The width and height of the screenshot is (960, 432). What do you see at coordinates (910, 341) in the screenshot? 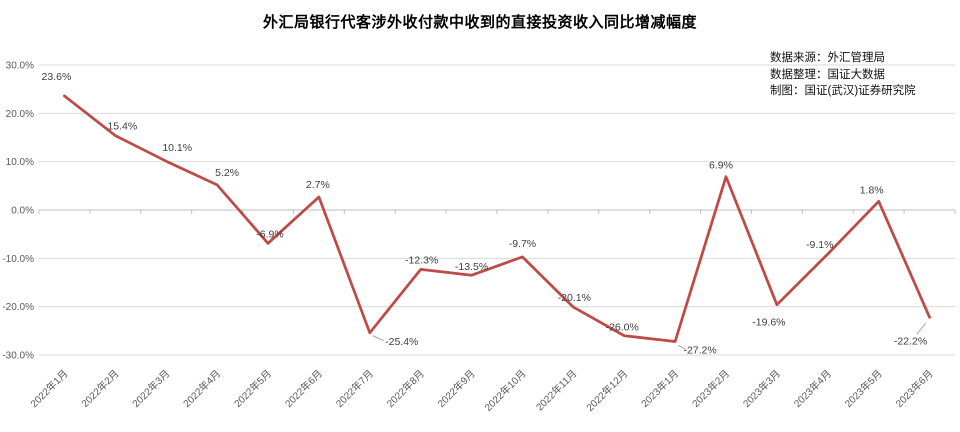
I see `data-point-label: -22.2%` at bounding box center [910, 341].